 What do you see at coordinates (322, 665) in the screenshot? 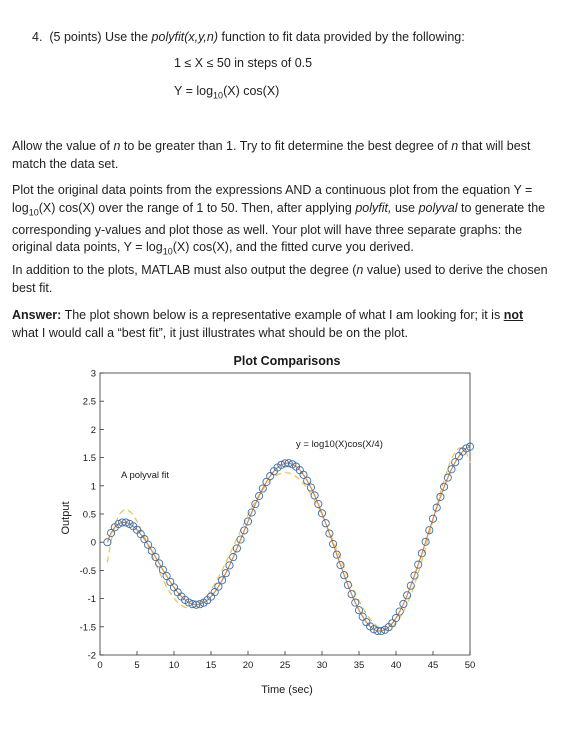
I see `x-tick-label: 30` at bounding box center [322, 665].